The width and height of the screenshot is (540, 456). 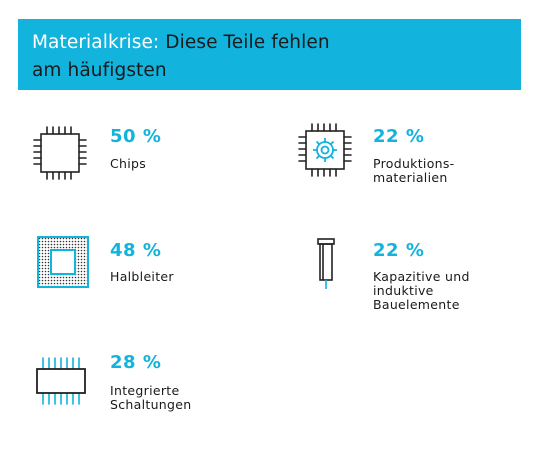 I want to click on title-prefix: Materialkrise:, so click(x=96, y=42).